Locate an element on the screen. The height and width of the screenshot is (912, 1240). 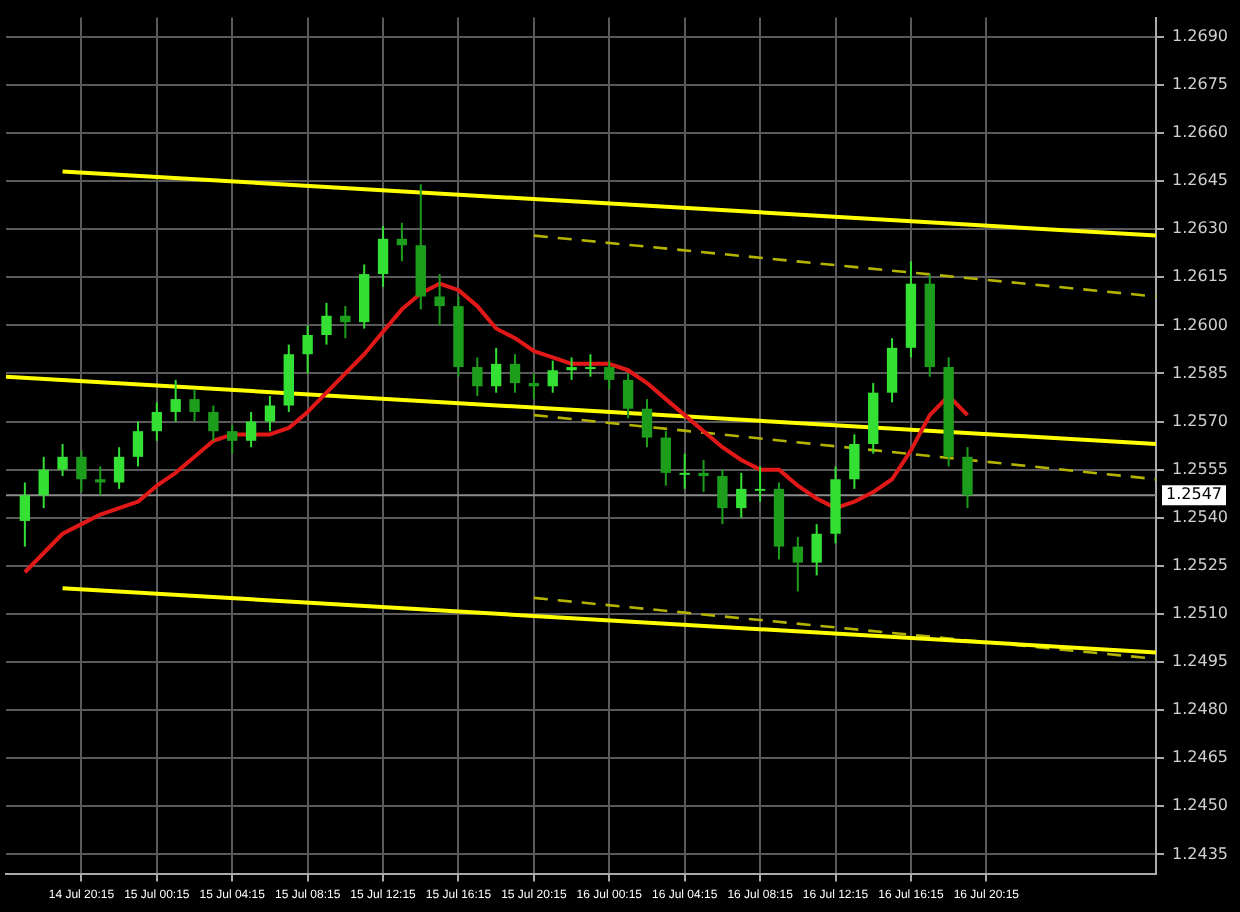
y-tick-label: 1.2585 is located at coordinates (1200, 372).